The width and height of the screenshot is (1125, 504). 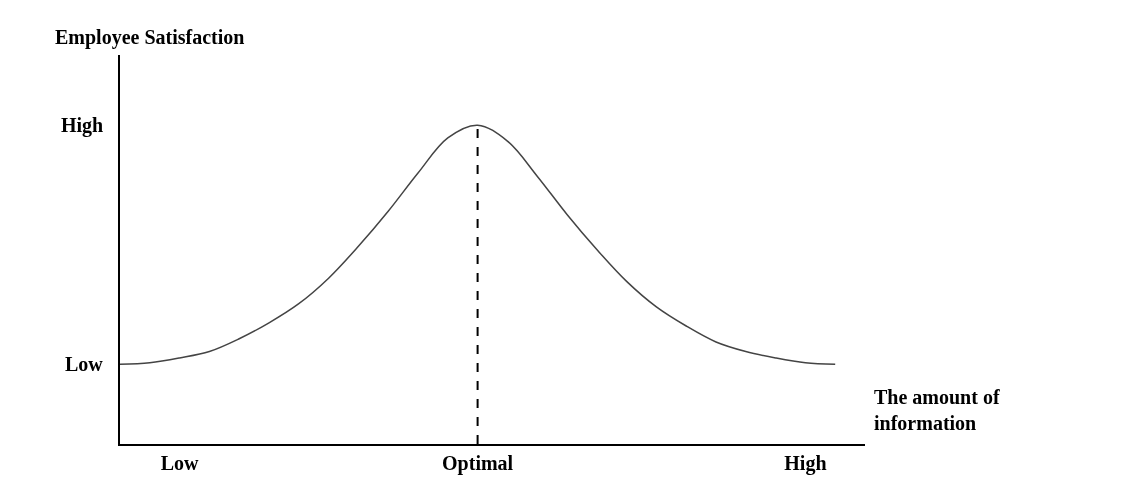 I want to click on y-axis-title: Employee Satisfaction, so click(x=150, y=37).